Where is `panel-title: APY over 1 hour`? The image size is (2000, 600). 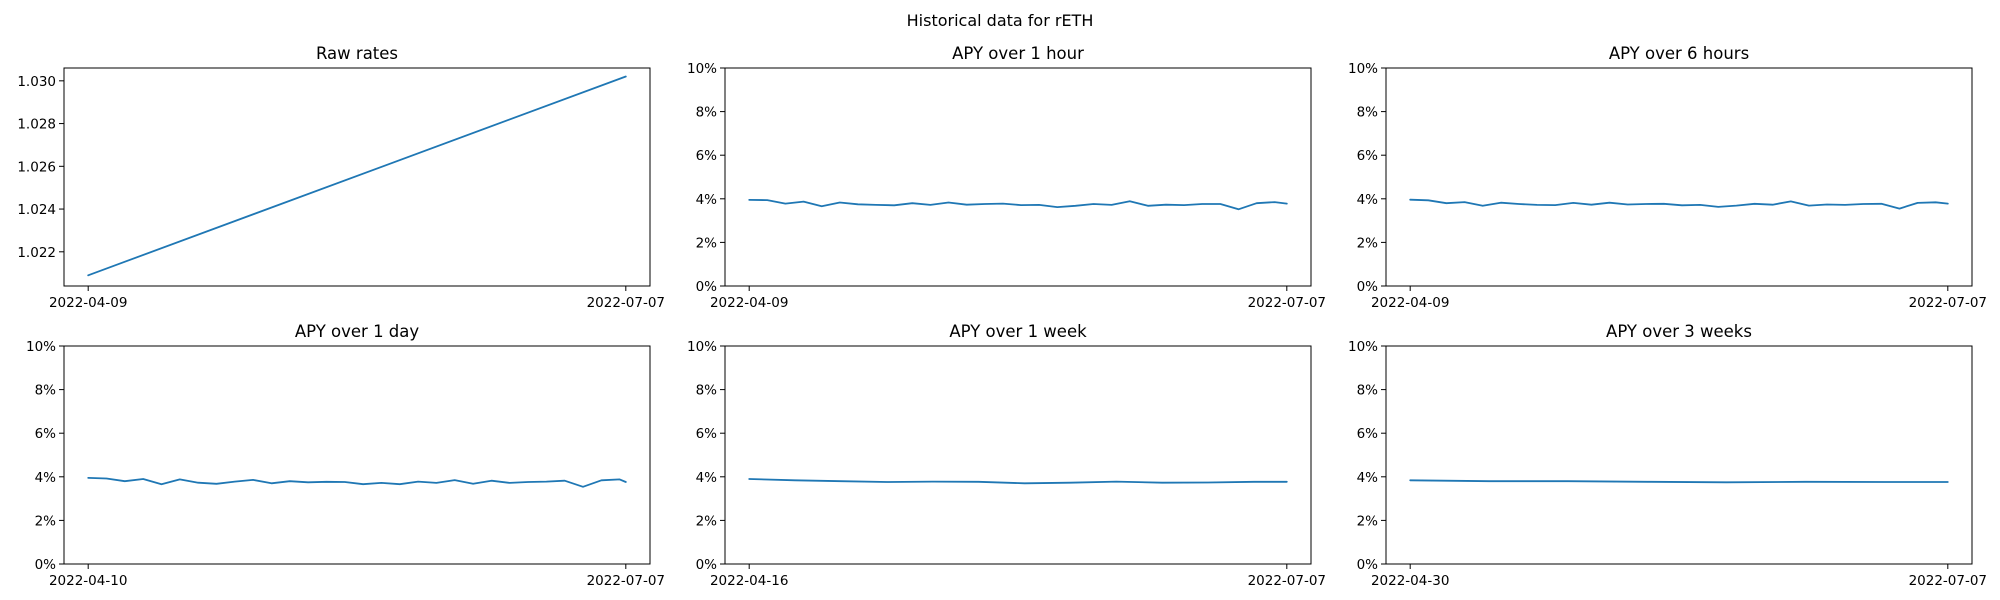
panel-title: APY over 1 hour is located at coordinates (1018, 53).